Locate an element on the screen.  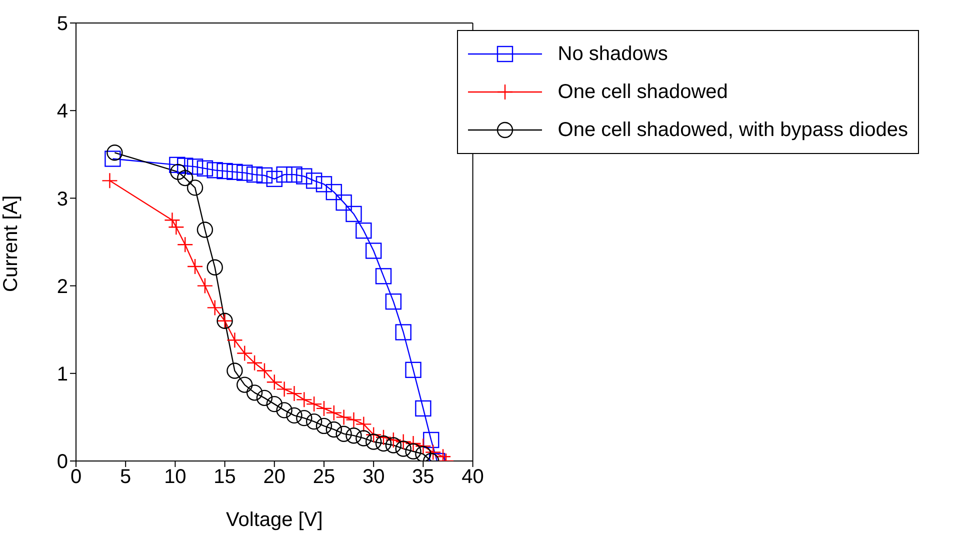
y-tick-label: 2 is located at coordinates (62, 287).